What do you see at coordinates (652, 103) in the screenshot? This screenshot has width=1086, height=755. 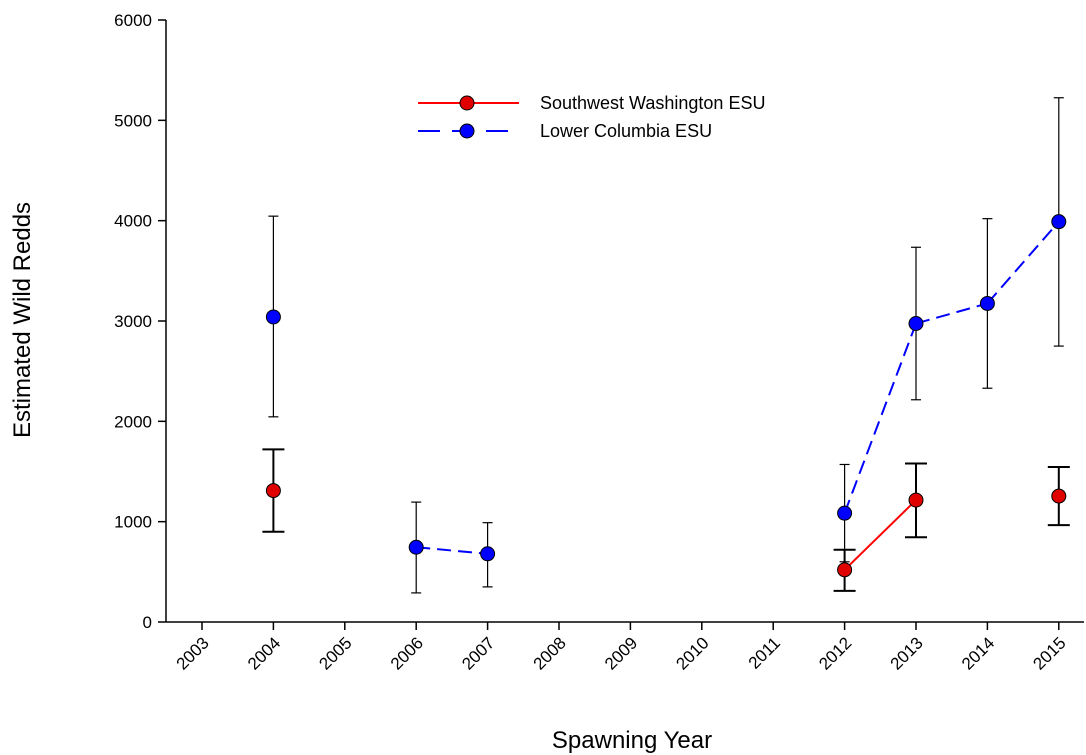 I see `legend-label: Southwest Washington ESU` at bounding box center [652, 103].